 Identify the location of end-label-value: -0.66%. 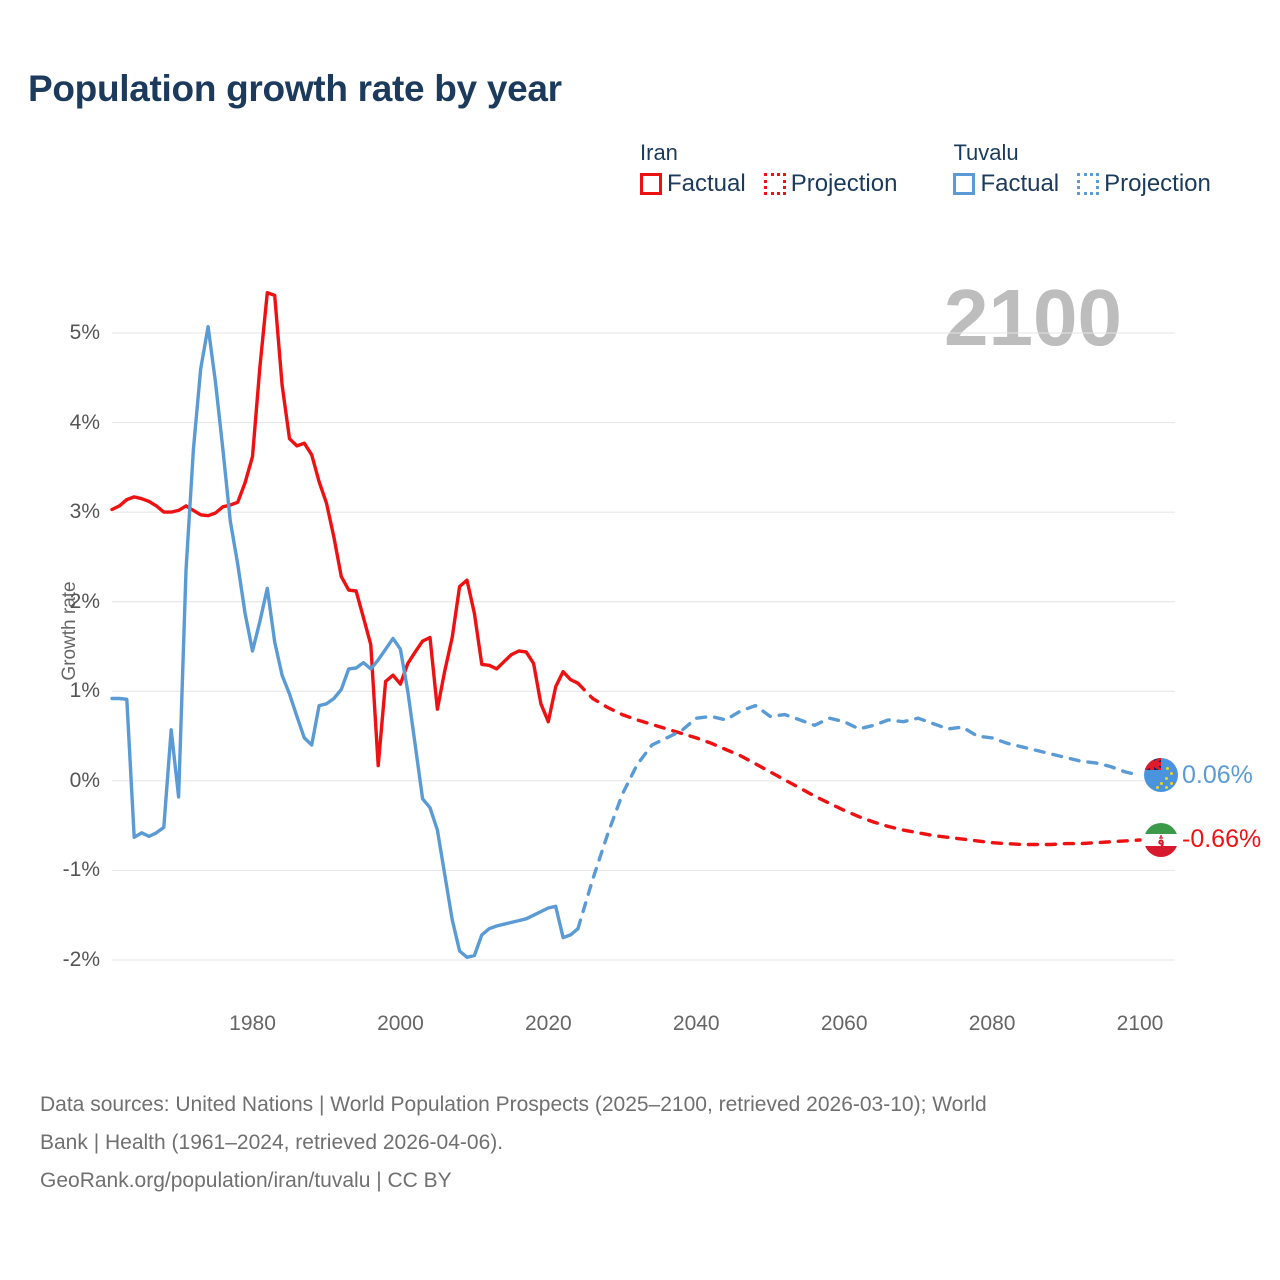
(1222, 839).